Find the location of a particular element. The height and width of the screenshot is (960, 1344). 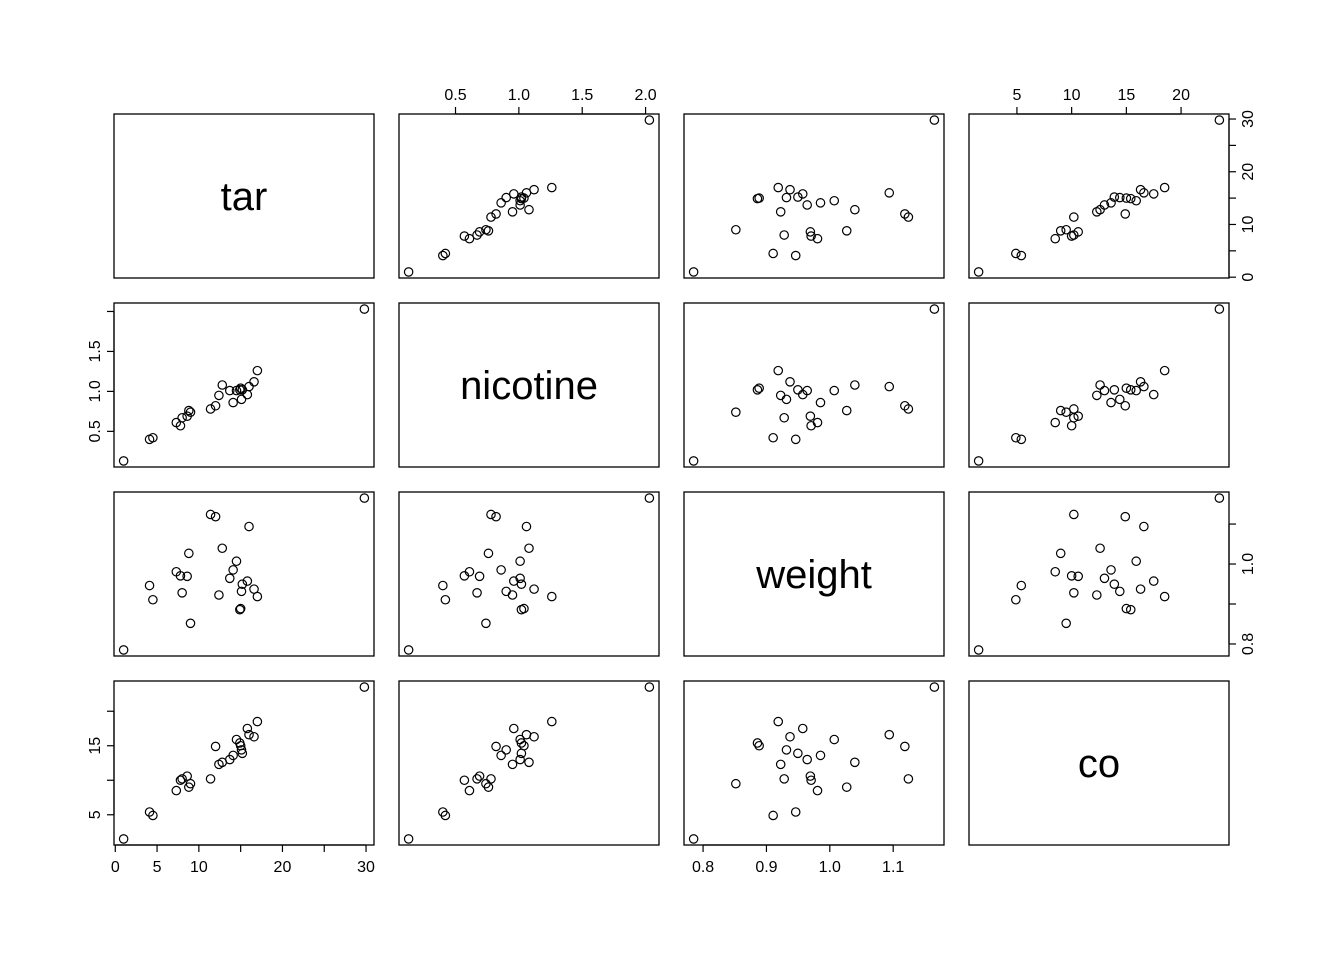

panel-co-vs-tar is located at coordinates (244, 763).